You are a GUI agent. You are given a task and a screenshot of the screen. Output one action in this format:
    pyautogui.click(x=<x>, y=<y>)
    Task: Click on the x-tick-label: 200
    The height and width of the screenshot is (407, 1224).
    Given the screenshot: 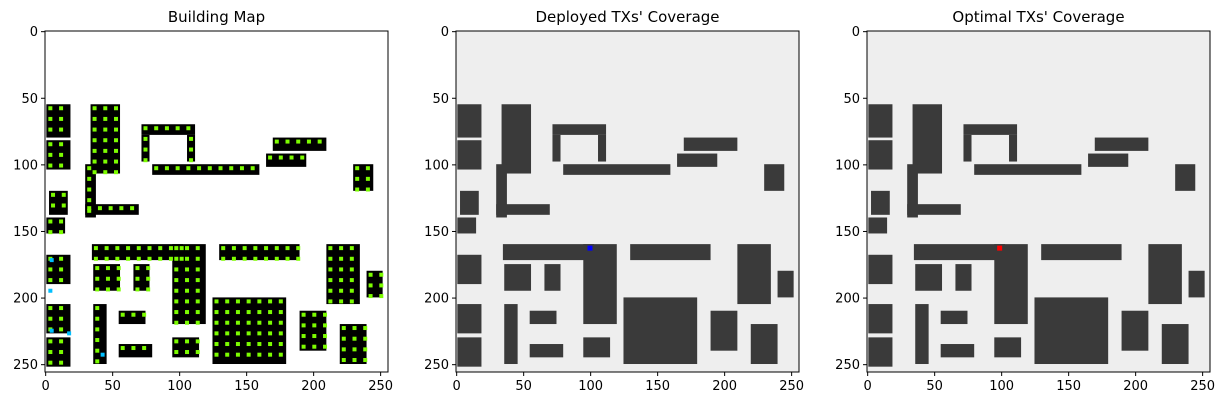 What is the action you would take?
    pyautogui.click(x=1135, y=386)
    